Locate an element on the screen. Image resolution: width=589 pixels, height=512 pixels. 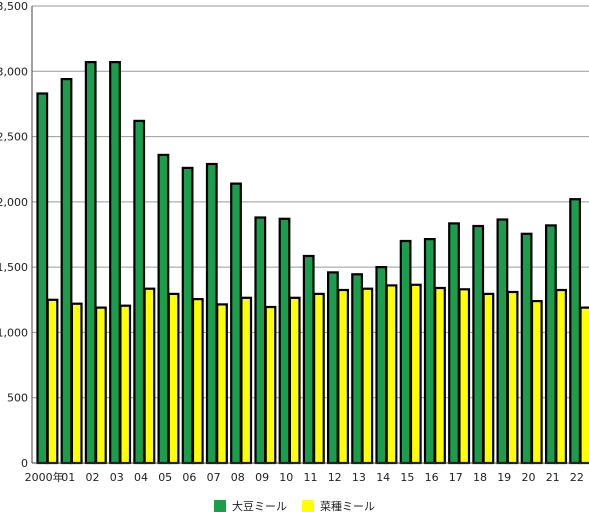
x-tick-label: 09 is located at coordinates (262, 477).